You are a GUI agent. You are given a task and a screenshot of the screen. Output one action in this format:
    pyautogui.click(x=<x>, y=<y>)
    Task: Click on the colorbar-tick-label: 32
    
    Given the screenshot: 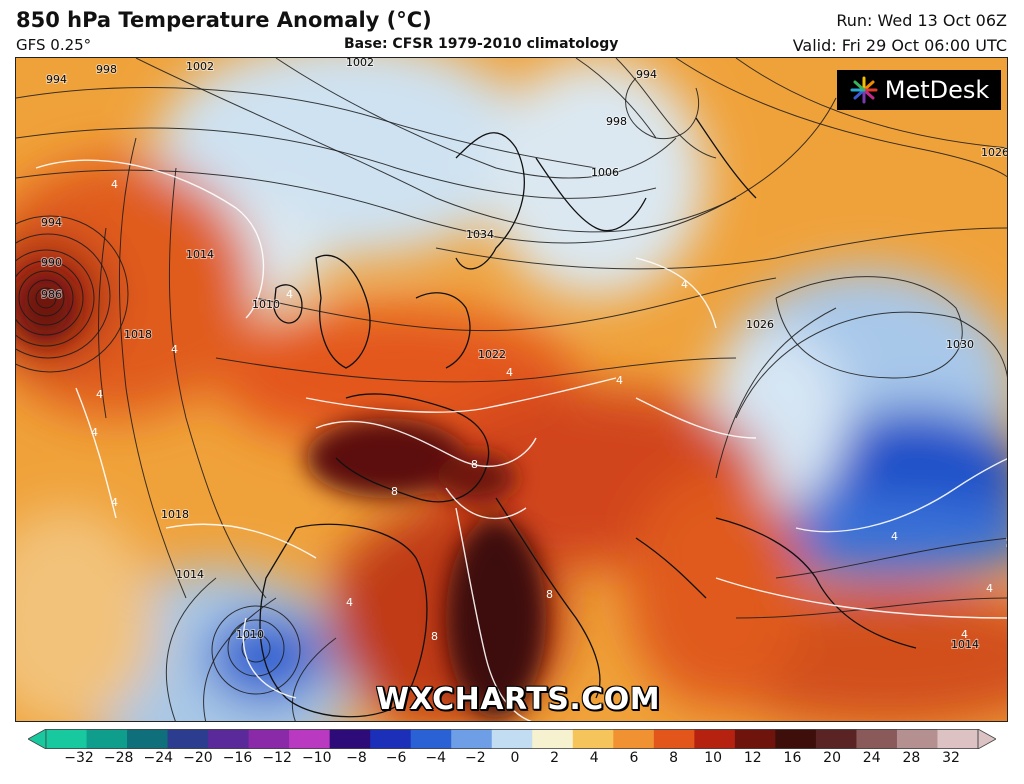 What is the action you would take?
    pyautogui.click(x=951, y=758)
    